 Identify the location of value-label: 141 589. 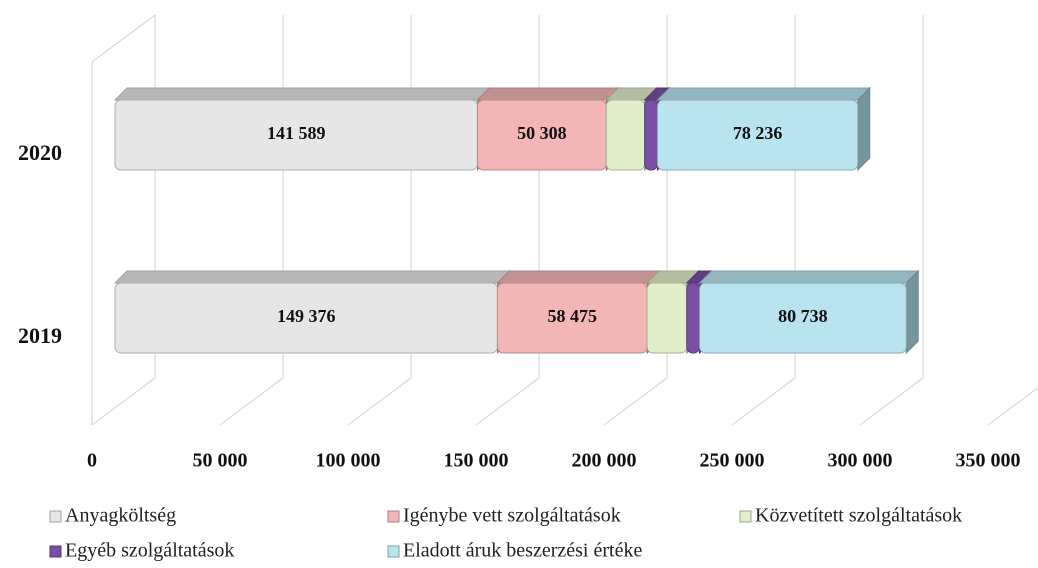
(296, 133).